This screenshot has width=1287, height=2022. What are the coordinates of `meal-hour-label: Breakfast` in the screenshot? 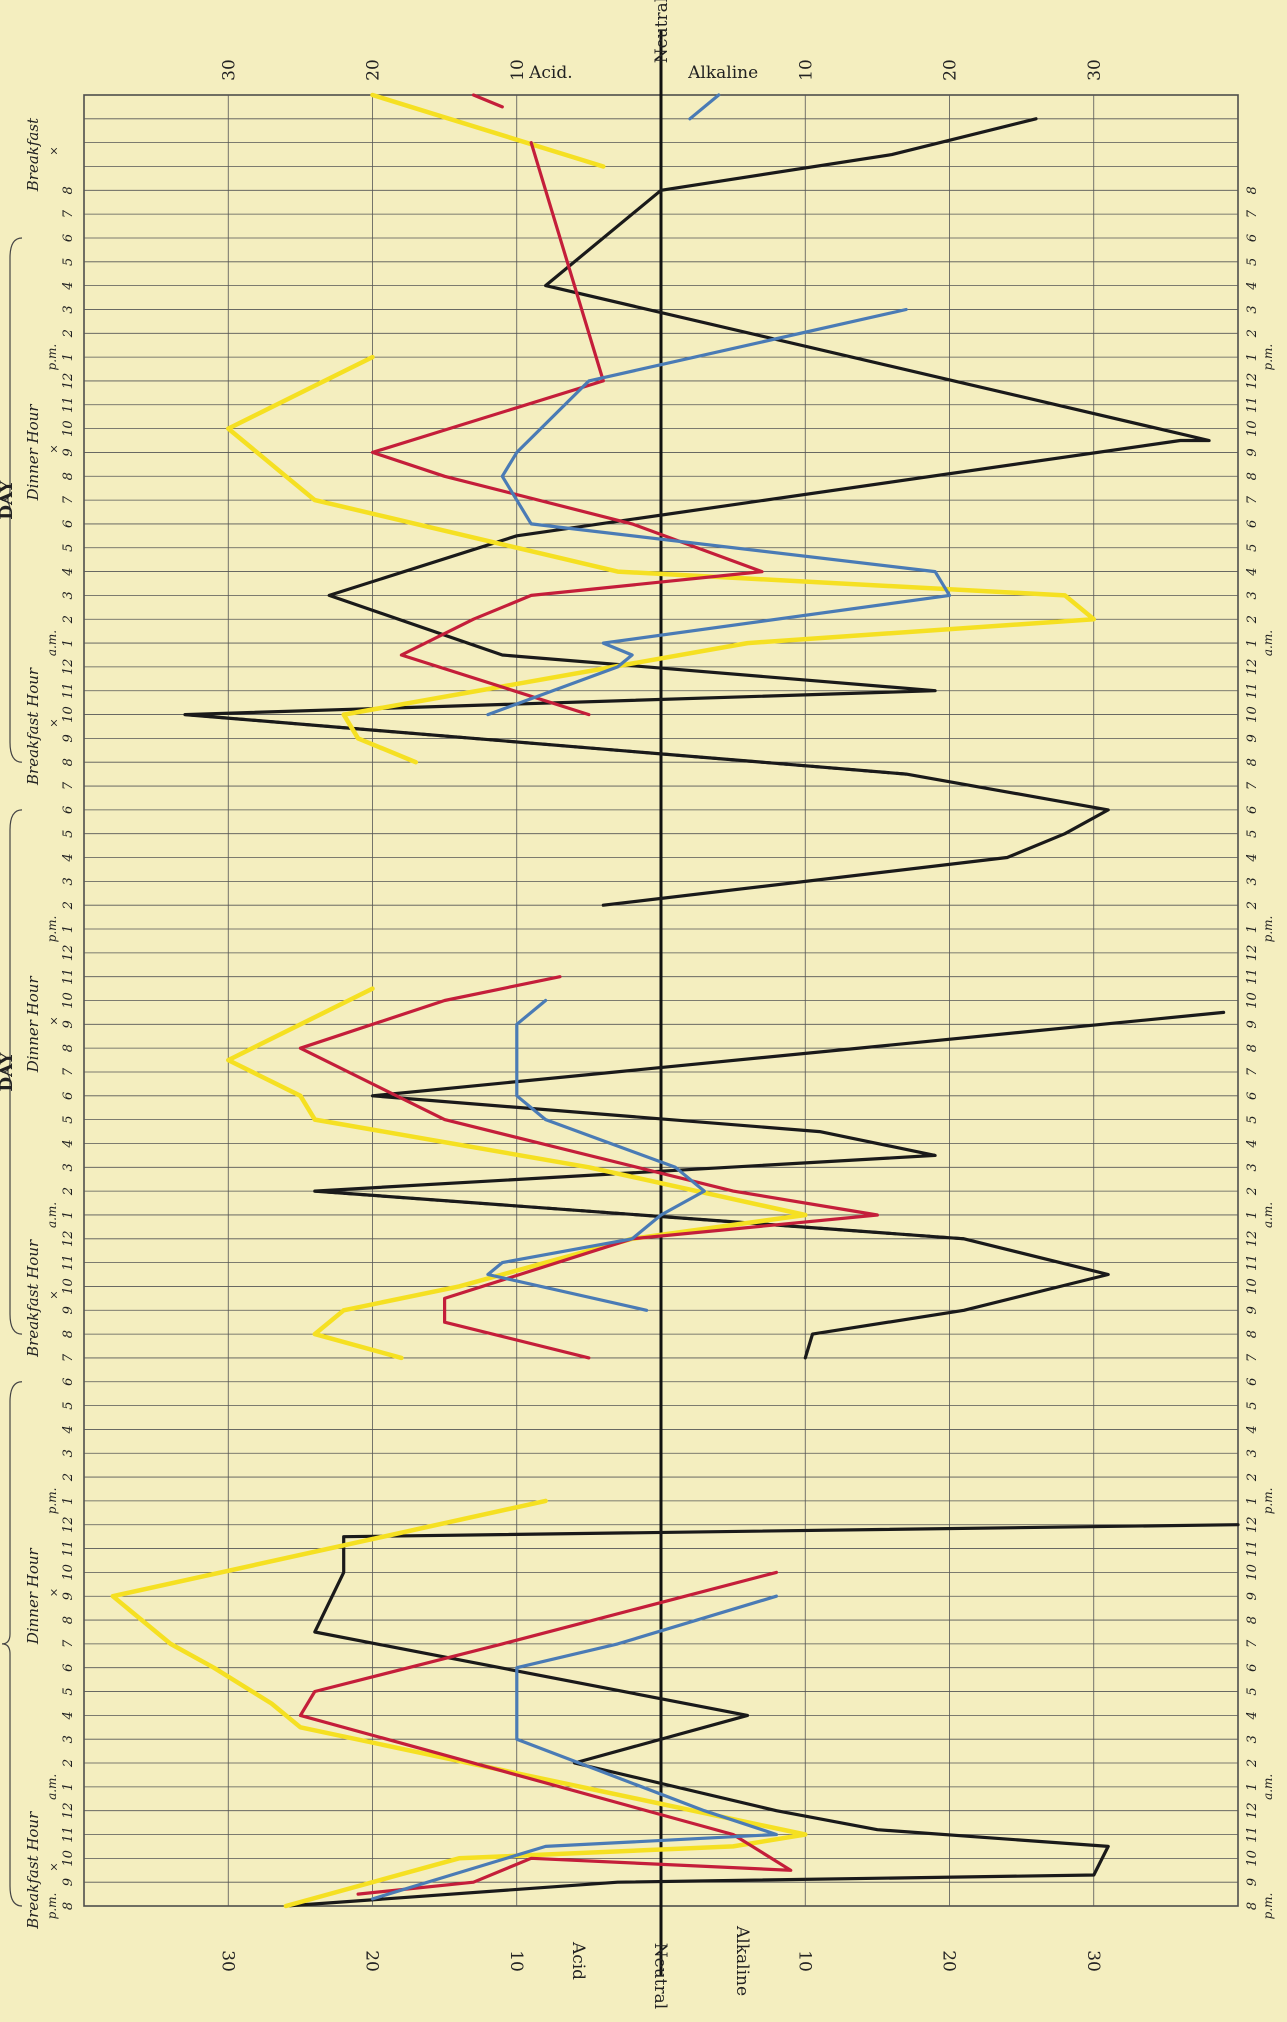 It's located at (33, 154).